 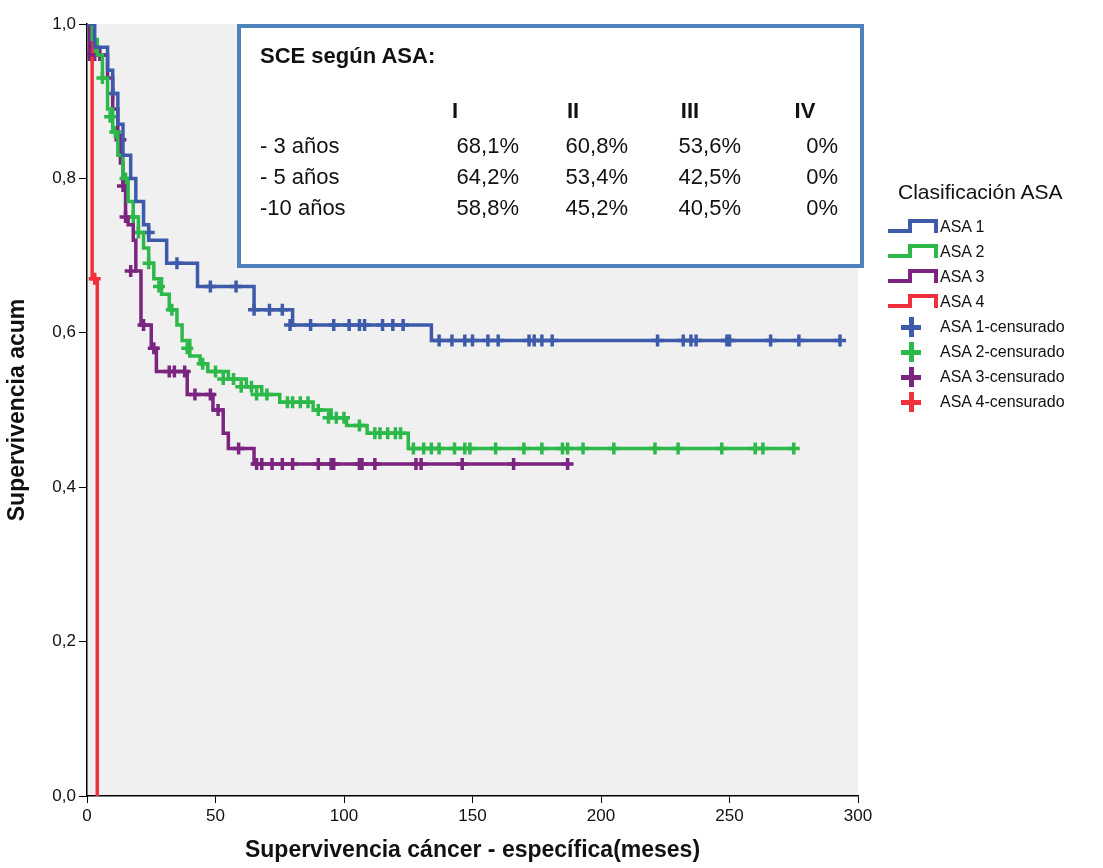 What do you see at coordinates (596, 146) in the screenshot?
I see `annotation: 60,8%` at bounding box center [596, 146].